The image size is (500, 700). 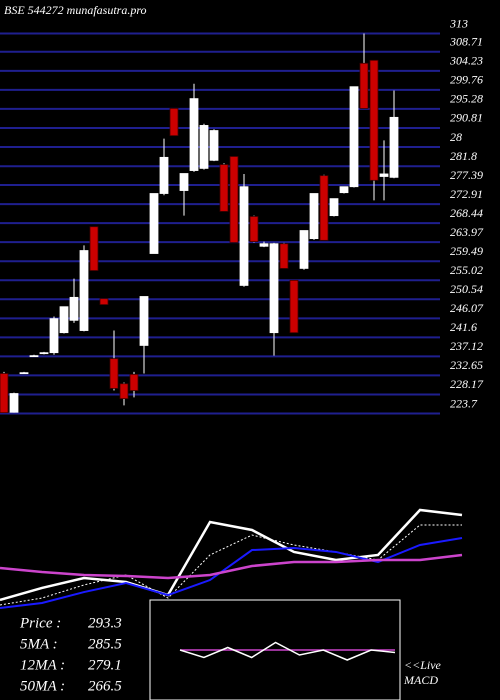 What do you see at coordinates (456, 137) in the screenshot?
I see `y-tick-label: 28` at bounding box center [456, 137].